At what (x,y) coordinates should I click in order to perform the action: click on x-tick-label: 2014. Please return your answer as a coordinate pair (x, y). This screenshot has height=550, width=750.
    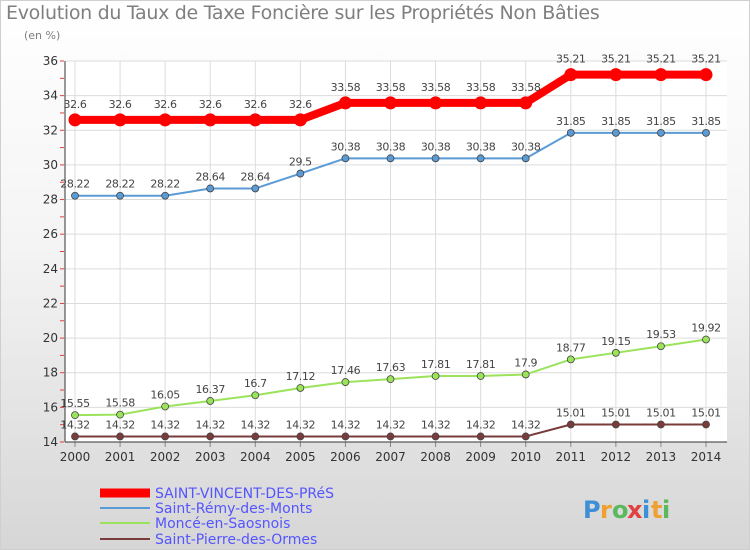
    Looking at the image, I should click on (706, 457).